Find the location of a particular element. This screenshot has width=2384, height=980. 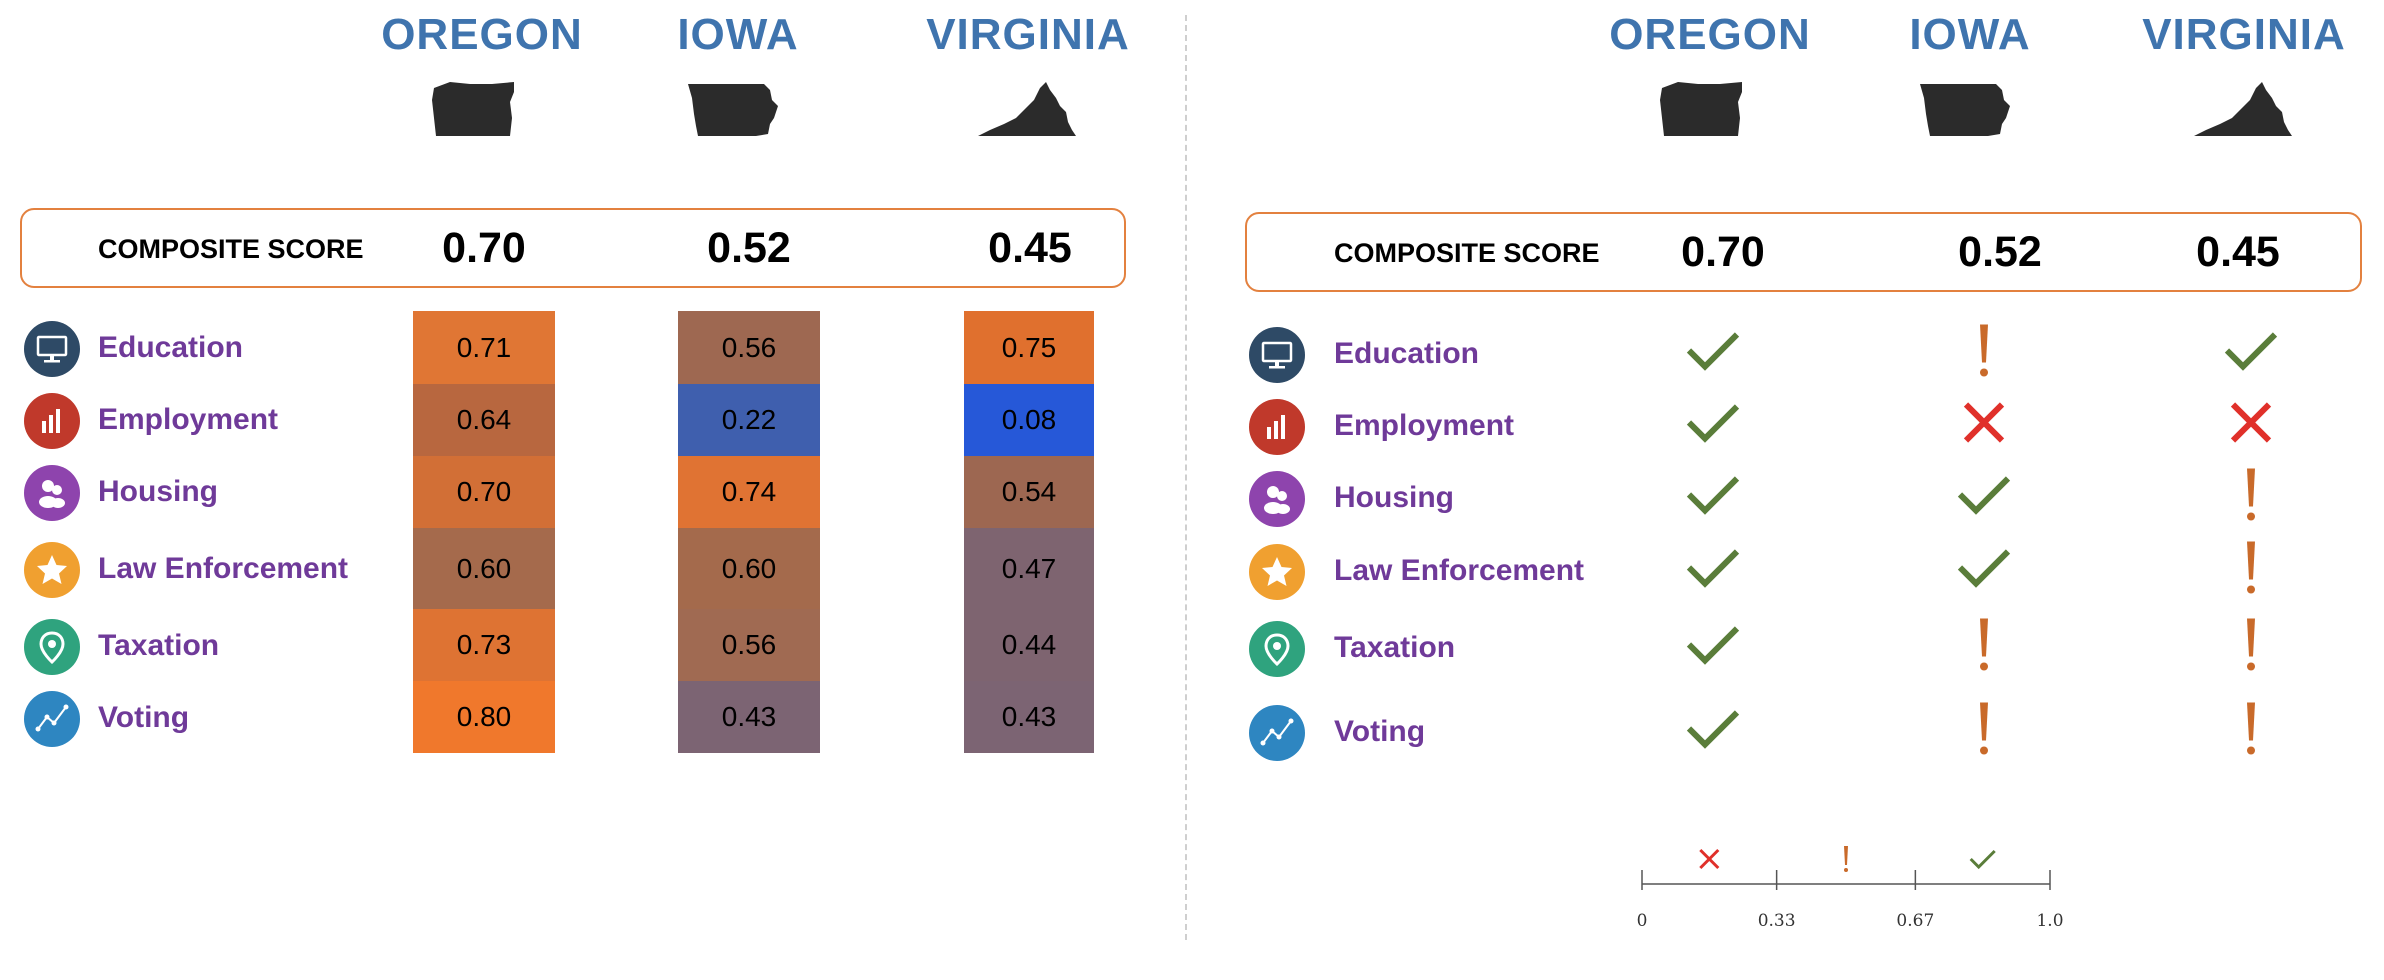

left-monitor-icon is located at coordinates (52, 349).